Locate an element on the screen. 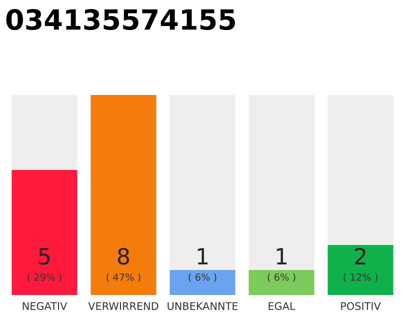 Image resolution: width=410 pixels, height=320 pixels. x-tick-label: NEGATIV is located at coordinates (45, 306).